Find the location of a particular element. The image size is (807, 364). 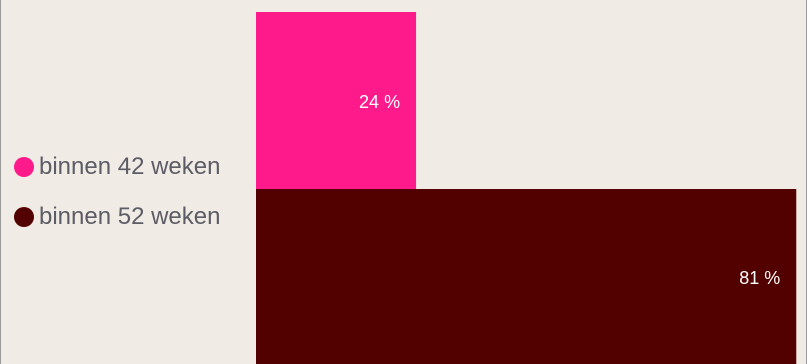

data-label-52-weken: 81 % is located at coordinates (759, 278).